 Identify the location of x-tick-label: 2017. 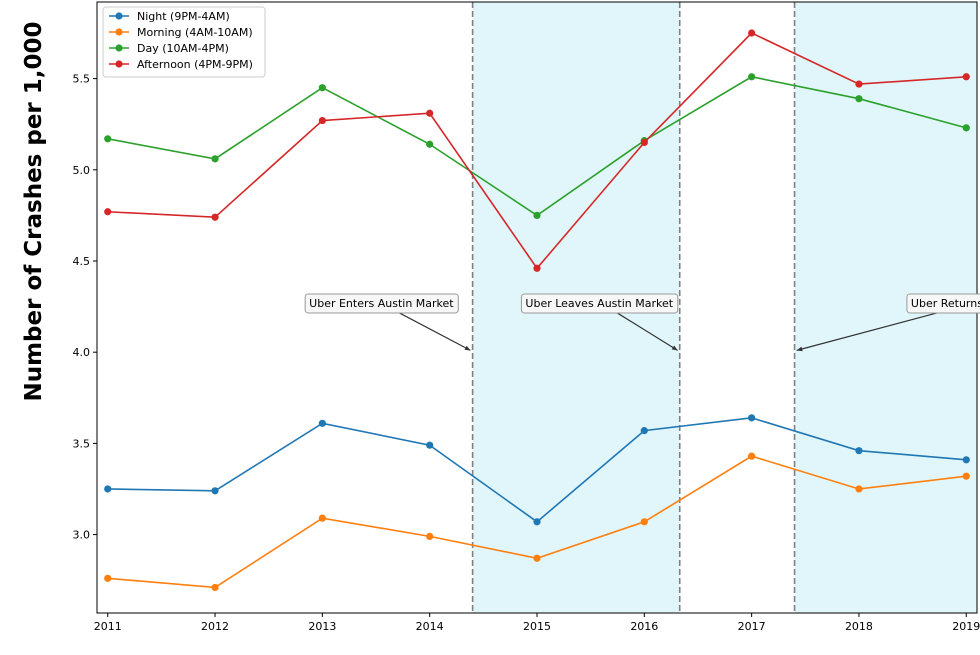
(752, 626).